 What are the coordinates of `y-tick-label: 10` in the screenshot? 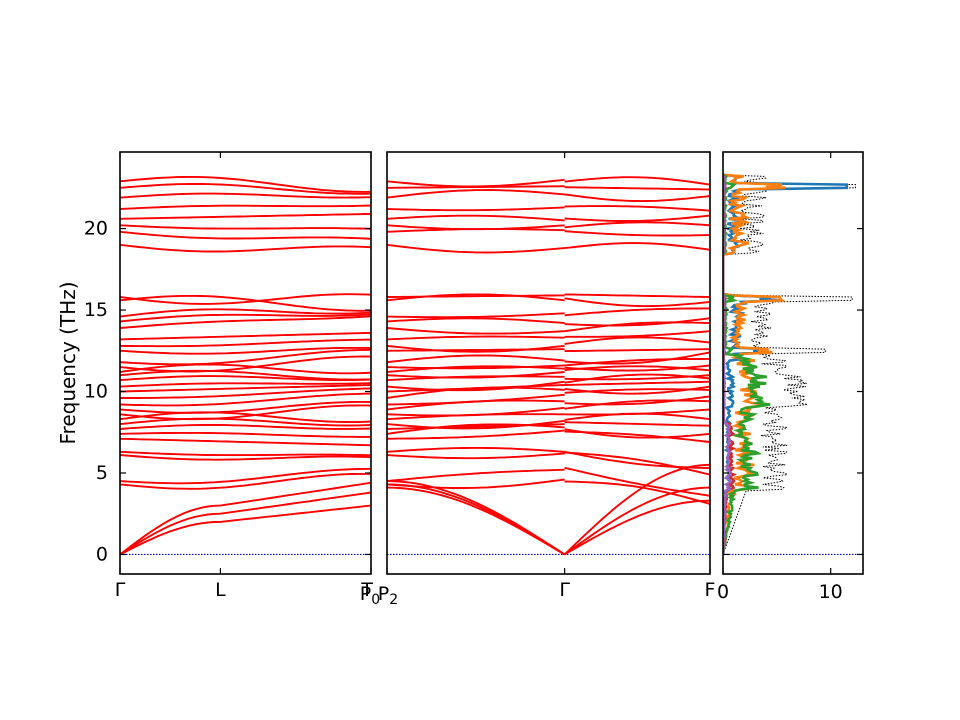 It's located at (96, 392).